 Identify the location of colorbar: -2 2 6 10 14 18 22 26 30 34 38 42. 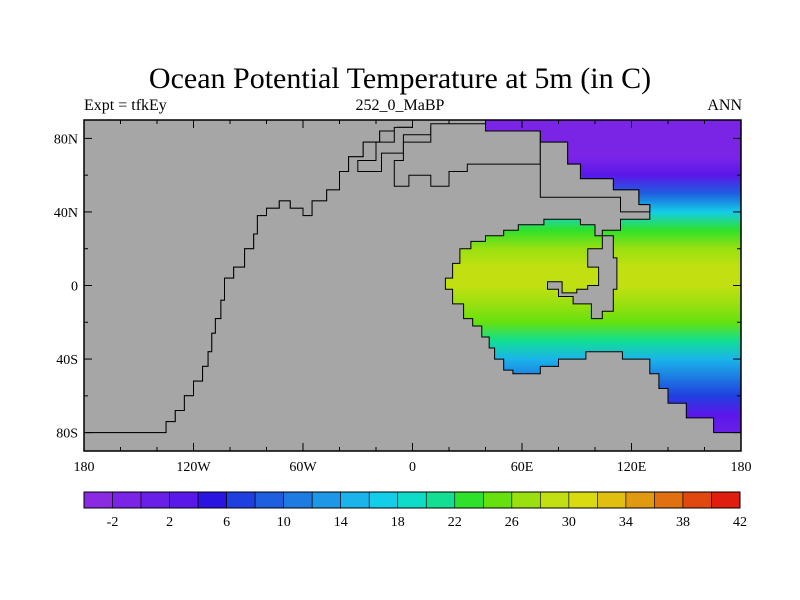
(415, 510).